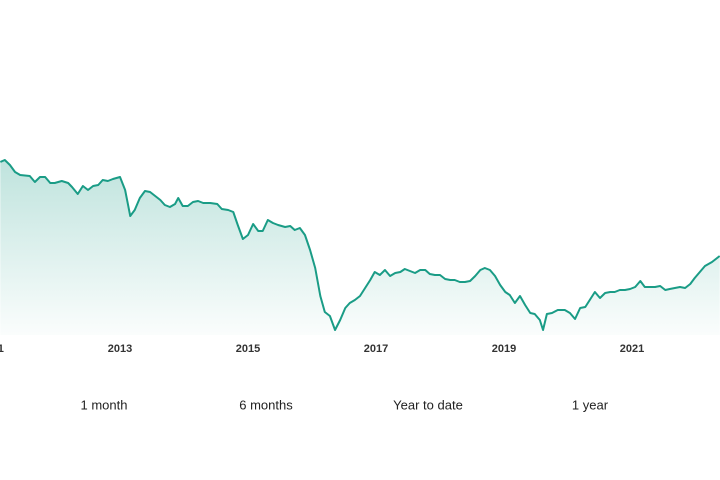 The width and height of the screenshot is (720, 480). What do you see at coordinates (120, 349) in the screenshot?
I see `x-tick-label: 2013` at bounding box center [120, 349].